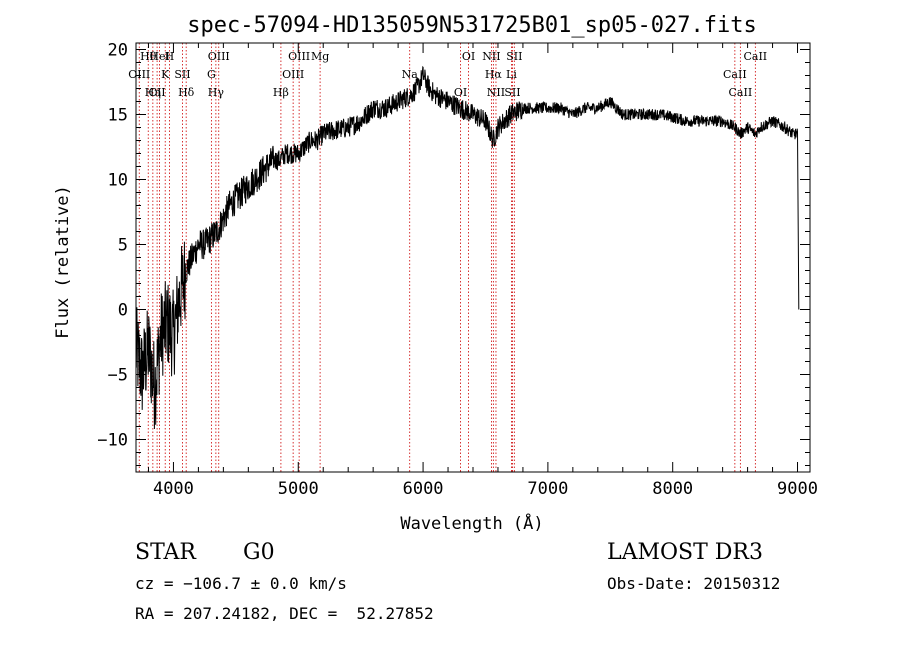 The width and height of the screenshot is (900, 649). What do you see at coordinates (118, 181) in the screenshot?
I see `y-tick-label: 10` at bounding box center [118, 181].